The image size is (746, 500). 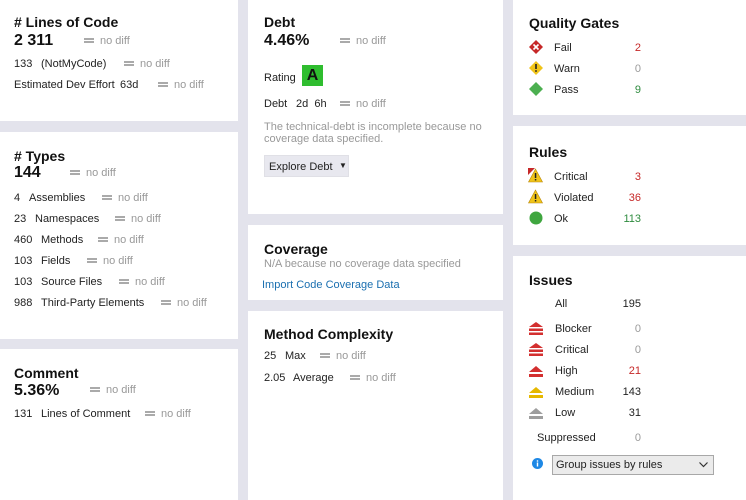 What do you see at coordinates (280, 22) in the screenshot?
I see `panel-title: Debt` at bounding box center [280, 22].